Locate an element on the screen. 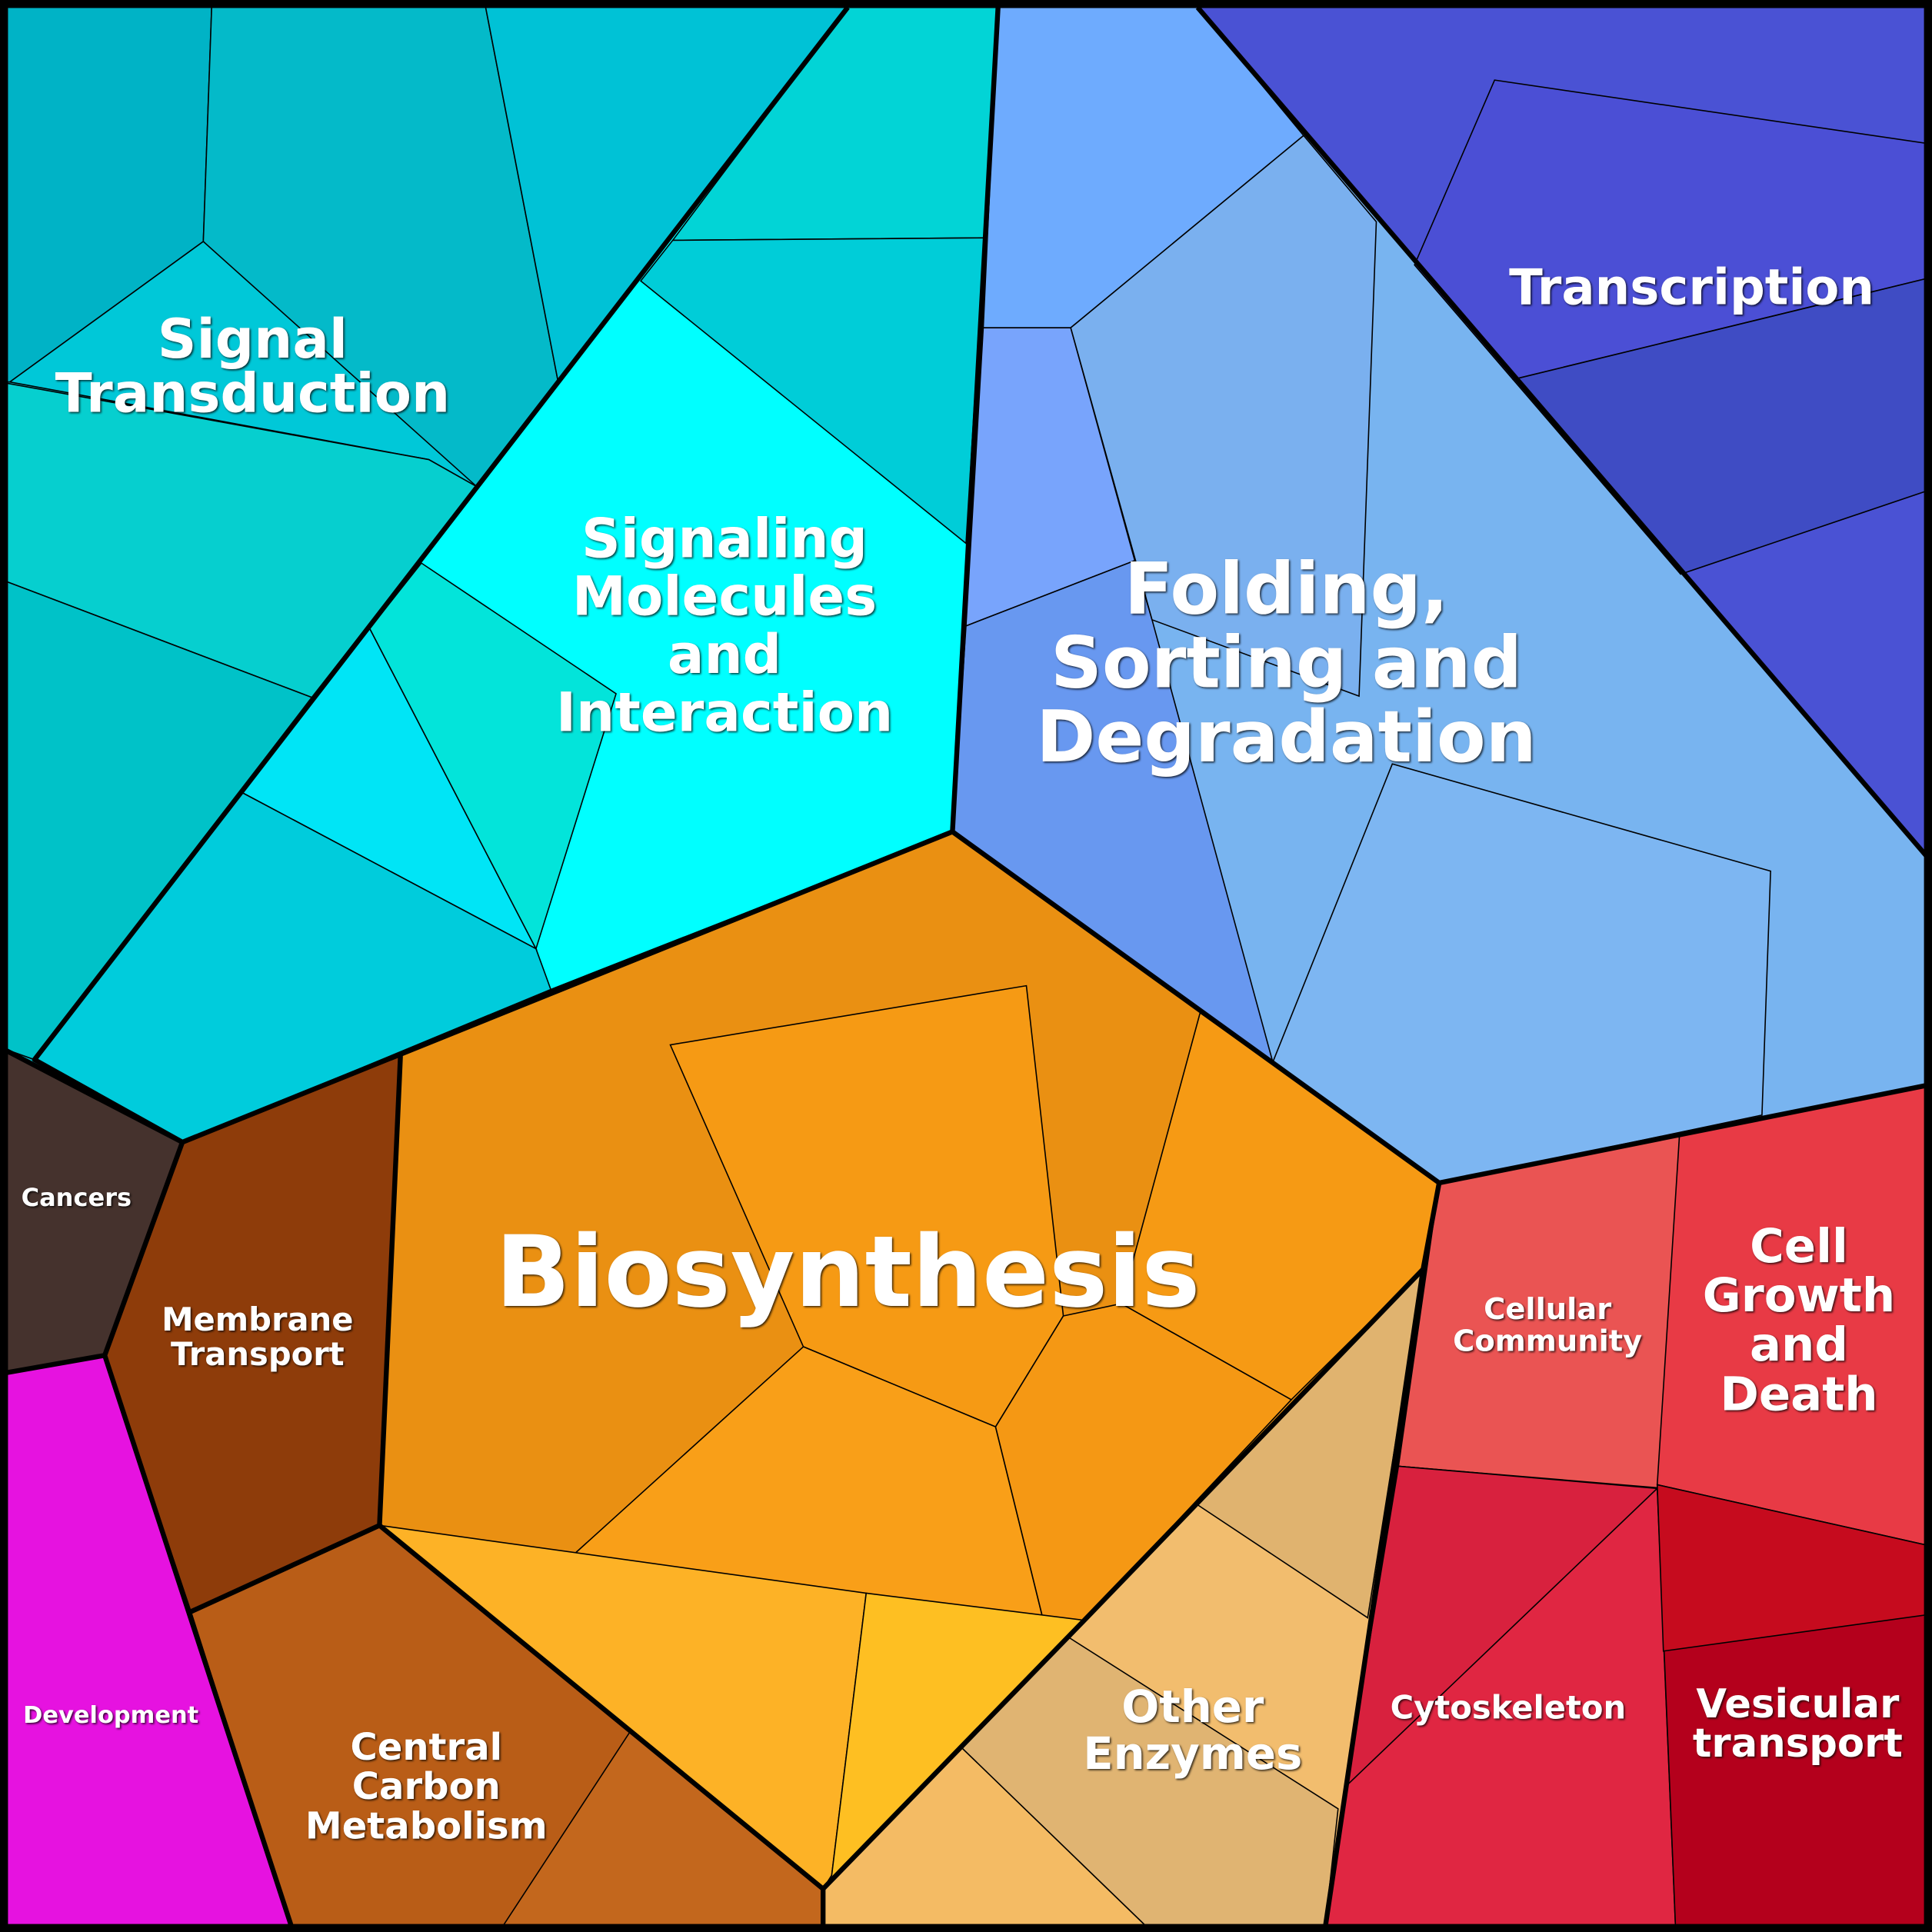 The image size is (1932, 1932). region-label: Death is located at coordinates (1798, 1394).